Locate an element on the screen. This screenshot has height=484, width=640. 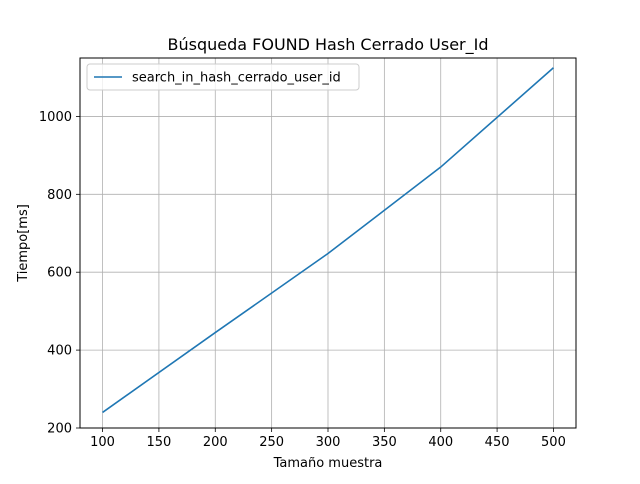
chart-title: Búsqueda FOUND Hash Cerrado User_Id is located at coordinates (328, 45).